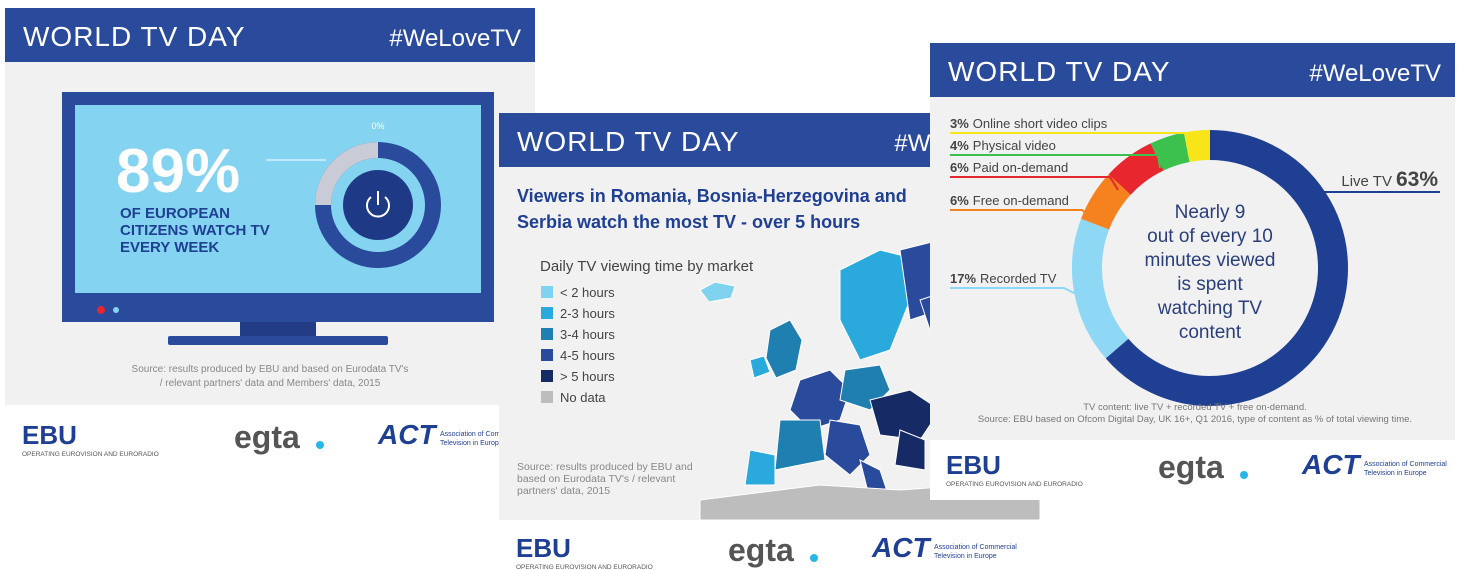 This screenshot has width=1461, height=570. I want to click on power-icon, so click(378, 207).